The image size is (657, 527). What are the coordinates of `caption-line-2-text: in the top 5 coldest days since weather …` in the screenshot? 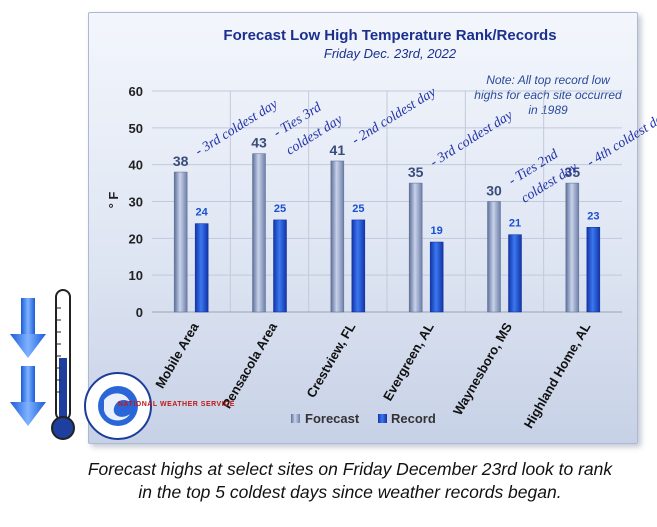 It's located at (350, 492).